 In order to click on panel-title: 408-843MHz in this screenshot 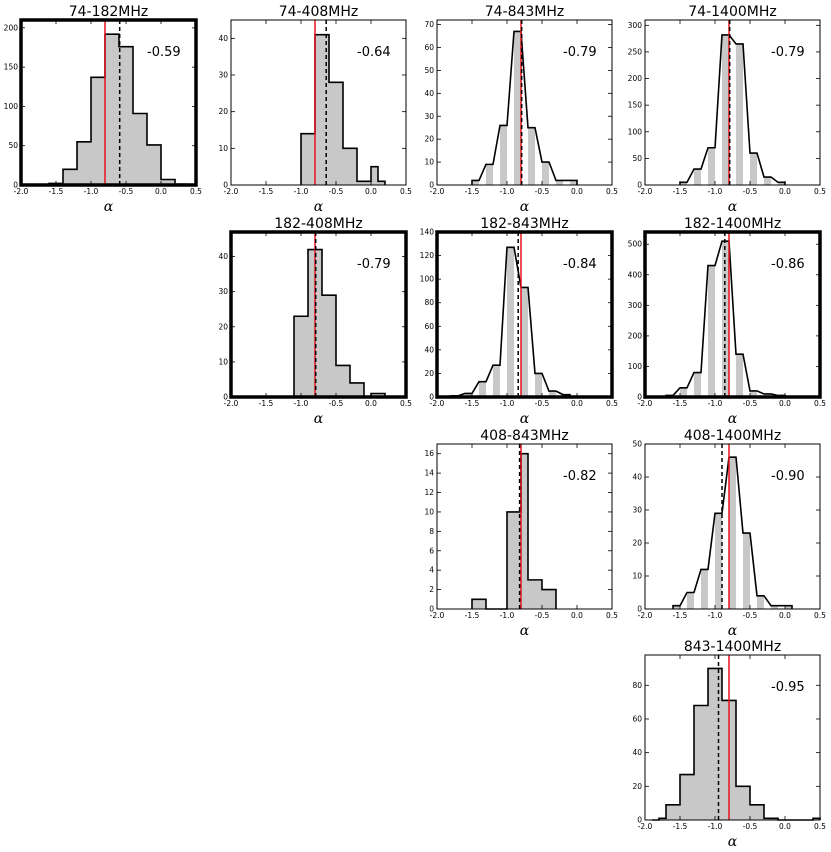, I will do `click(524, 436)`.